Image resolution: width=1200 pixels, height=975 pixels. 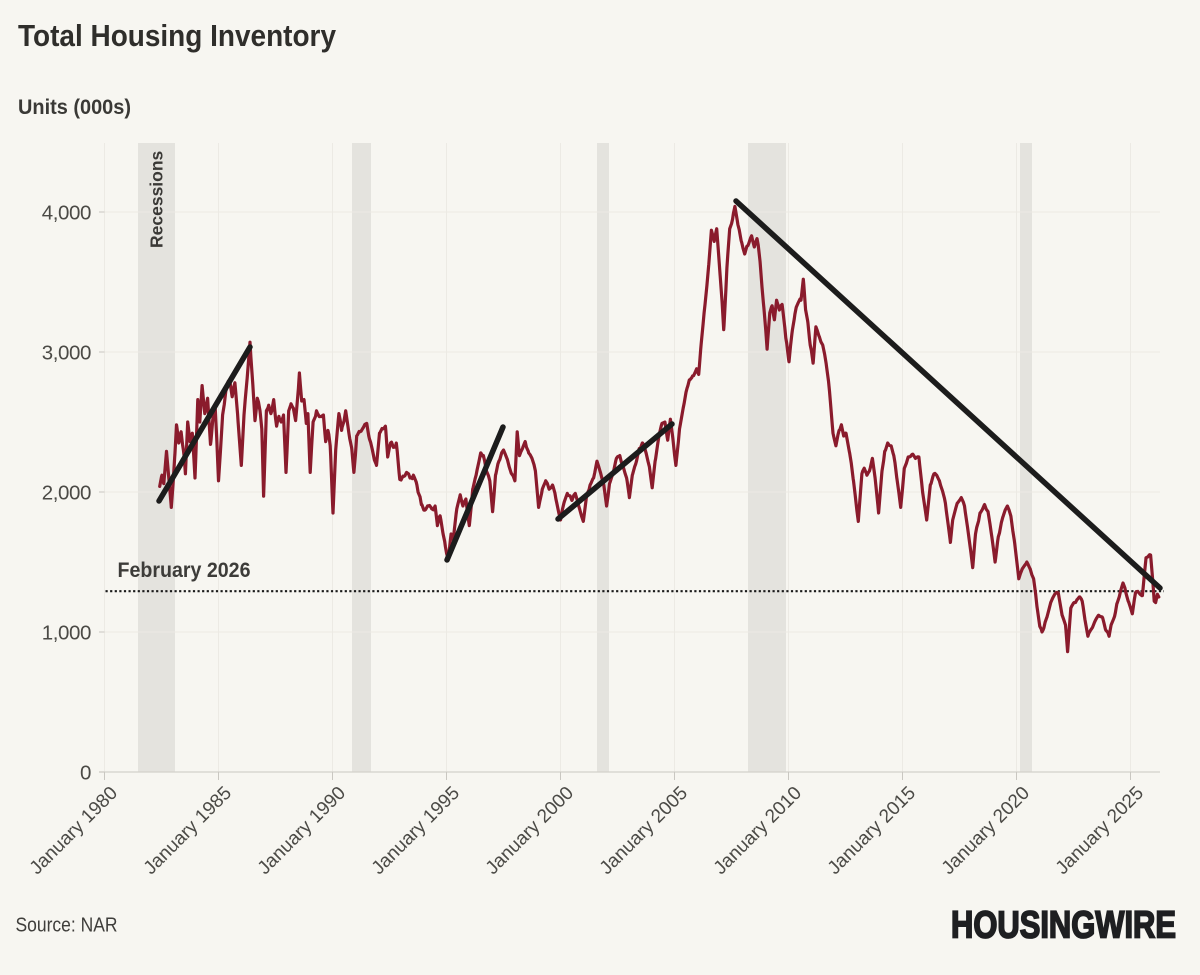 I want to click on svg-text: Total Housing Inventory, so click(x=177, y=36).